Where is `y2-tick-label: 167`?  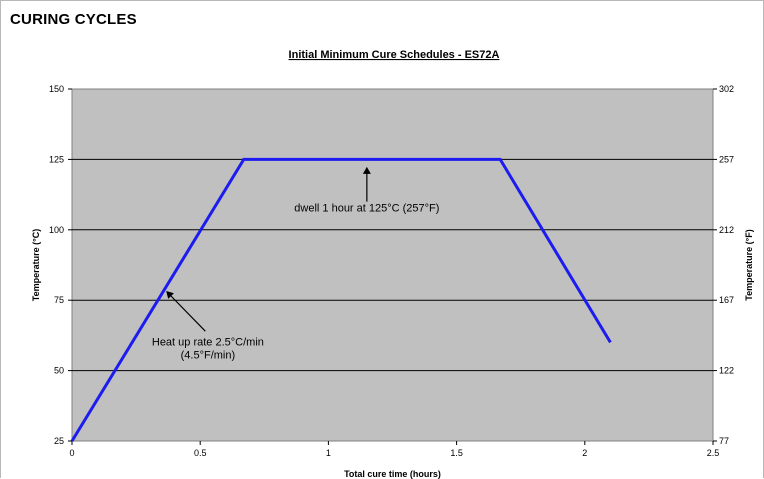
y2-tick-label: 167 is located at coordinates (726, 300).